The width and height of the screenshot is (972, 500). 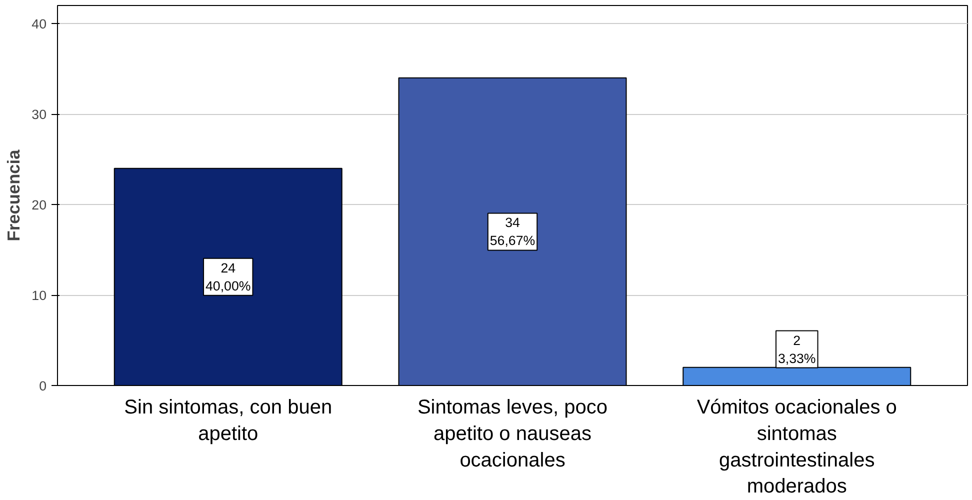 I want to click on y-tick-label: 30, so click(x=39, y=114).